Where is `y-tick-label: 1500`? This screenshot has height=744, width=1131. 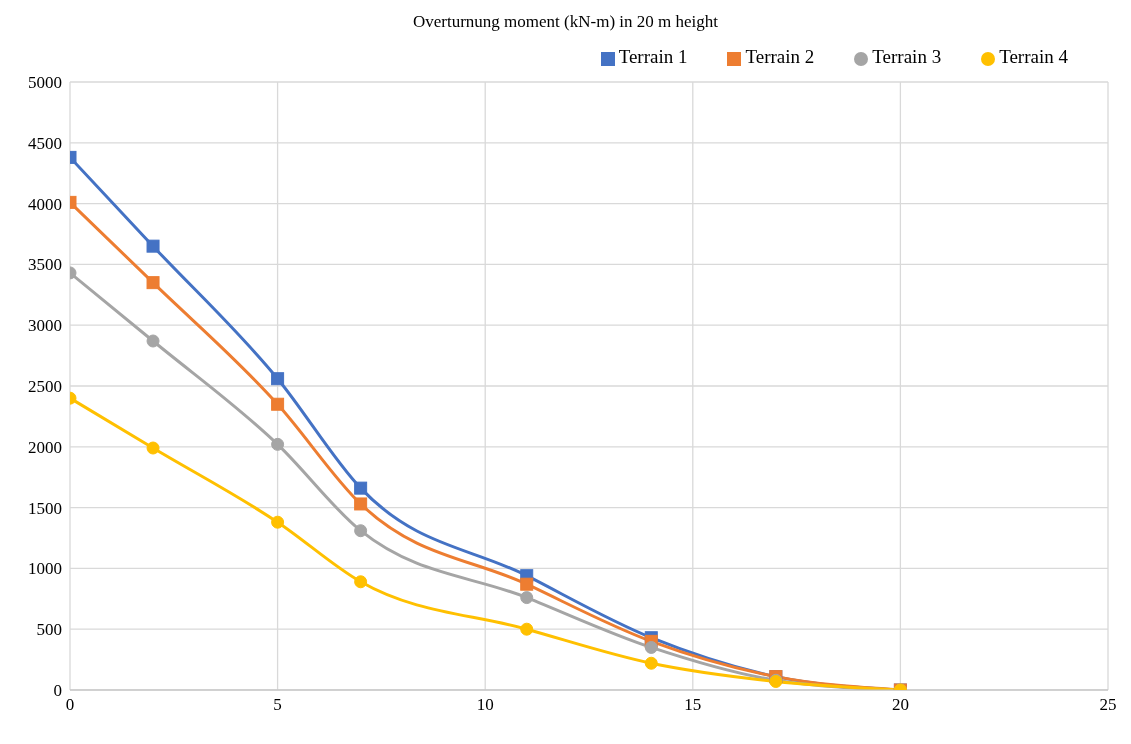 y-tick-label: 1500 is located at coordinates (45, 508).